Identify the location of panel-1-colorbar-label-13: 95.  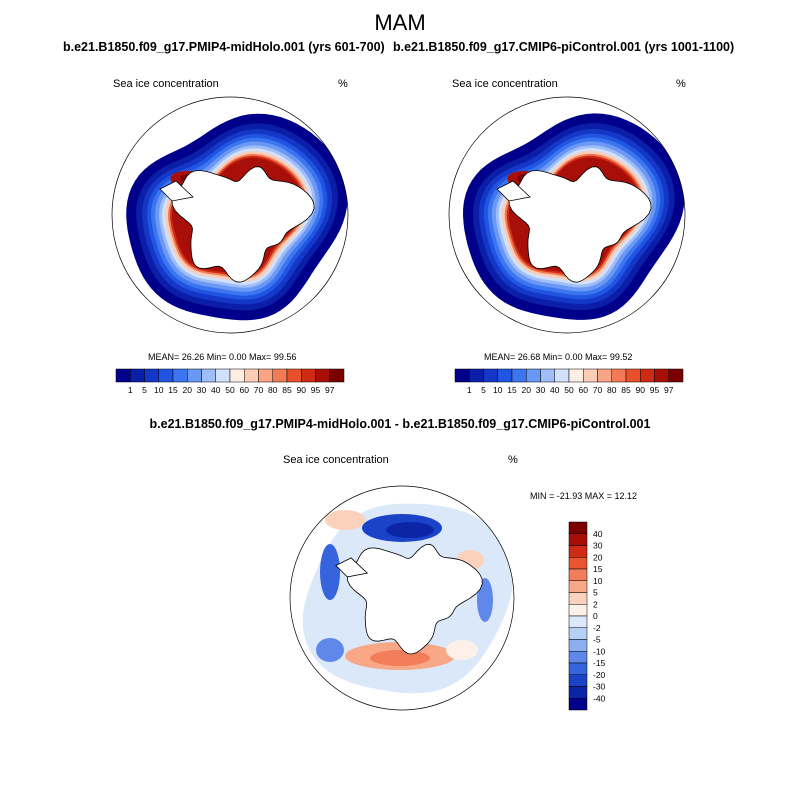
(316, 390).